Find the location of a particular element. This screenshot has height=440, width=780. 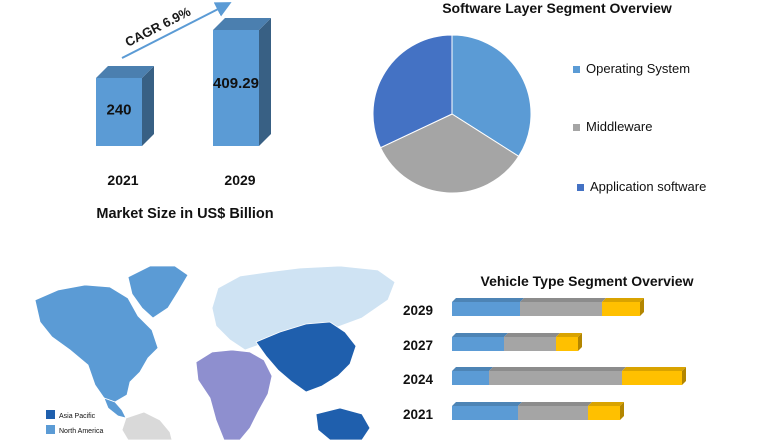

market-bar-2021 is located at coordinates (119, 111).